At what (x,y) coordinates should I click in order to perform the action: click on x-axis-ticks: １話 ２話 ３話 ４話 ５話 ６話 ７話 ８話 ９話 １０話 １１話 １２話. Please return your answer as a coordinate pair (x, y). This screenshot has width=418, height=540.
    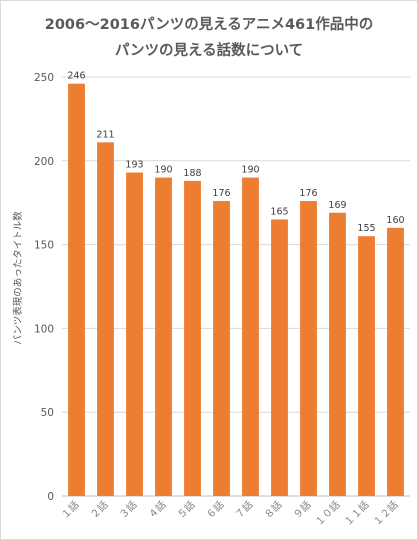
    Looking at the image, I should click on (229, 513).